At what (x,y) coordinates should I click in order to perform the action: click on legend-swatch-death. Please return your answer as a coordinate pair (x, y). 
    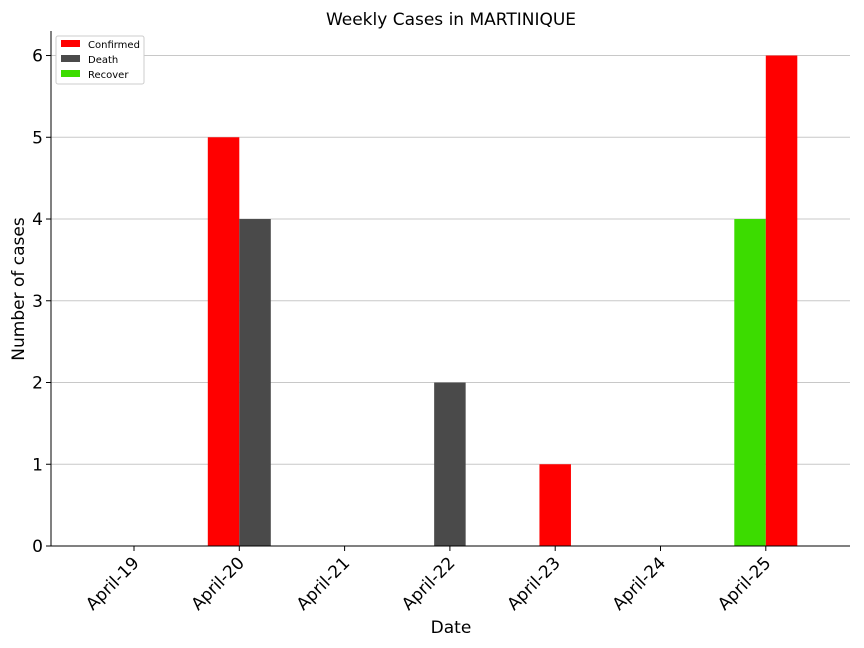
    Looking at the image, I should click on (70, 58).